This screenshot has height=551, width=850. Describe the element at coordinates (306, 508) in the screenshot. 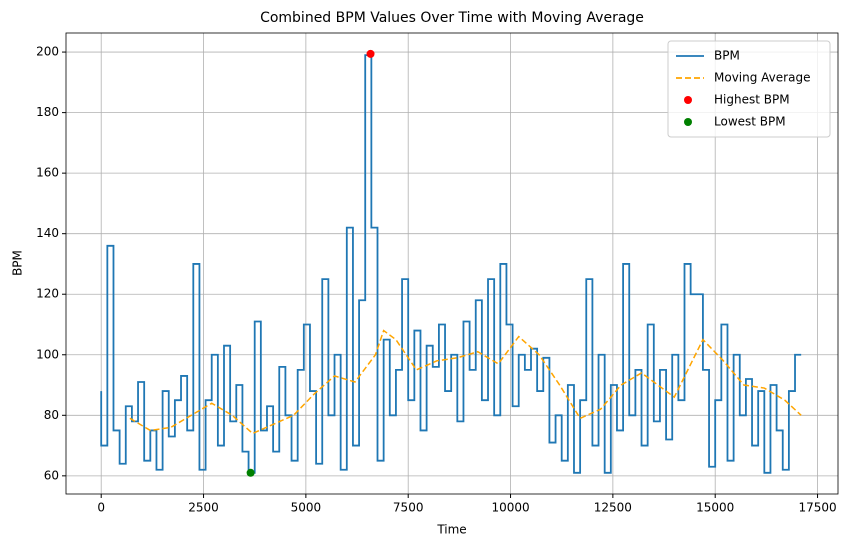

I see `x-tick-label: 5000` at that location.